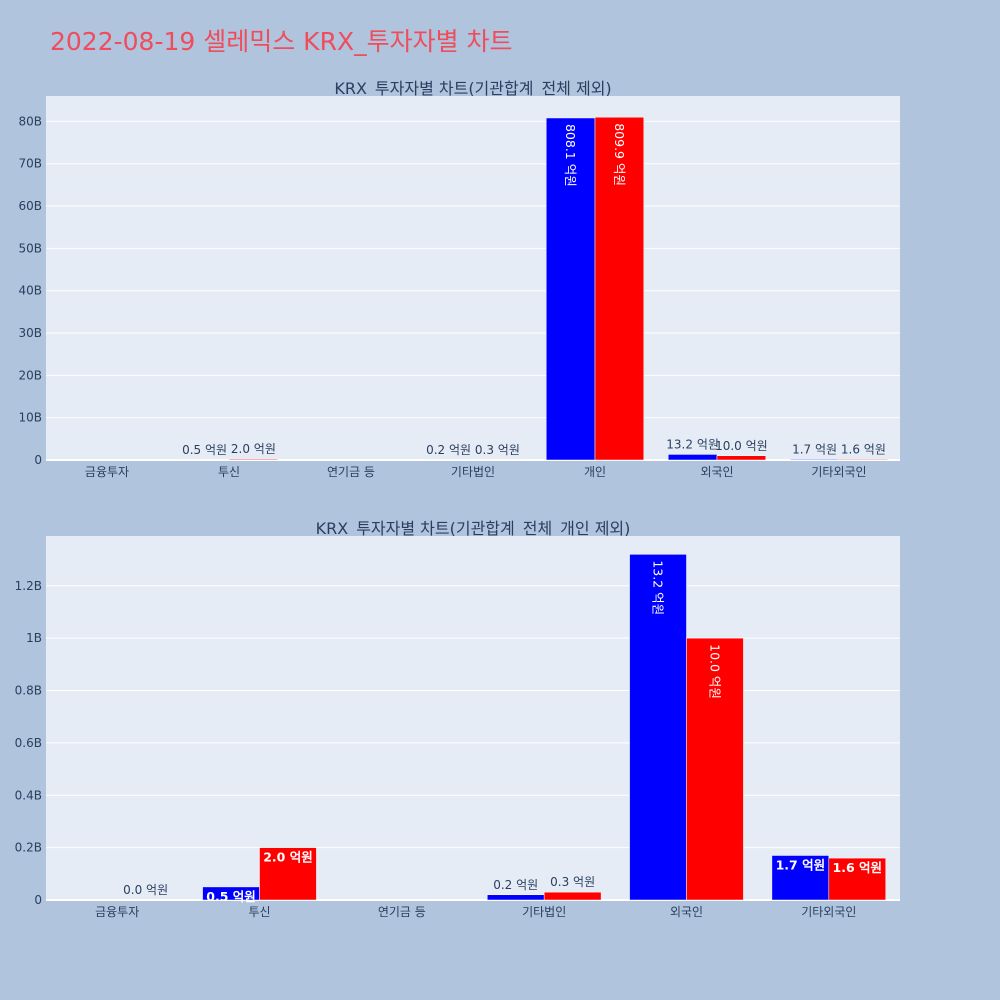 The width and height of the screenshot is (1000, 1000). What do you see at coordinates (30, 375) in the screenshot?
I see `y-tick-label: 20B` at bounding box center [30, 375].